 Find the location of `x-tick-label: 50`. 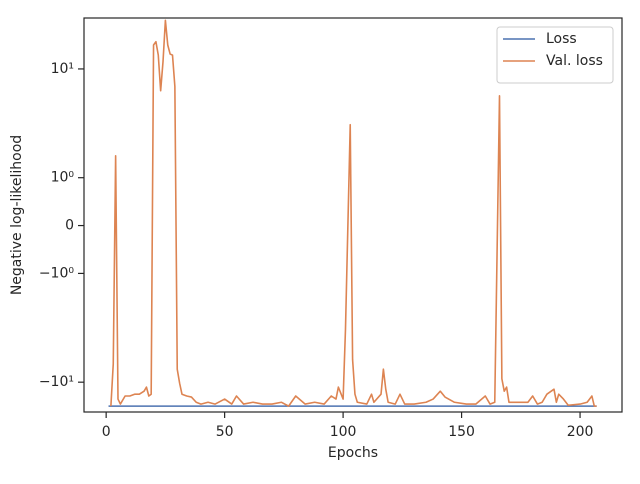

x-tick-label: 50 is located at coordinates (225, 432).